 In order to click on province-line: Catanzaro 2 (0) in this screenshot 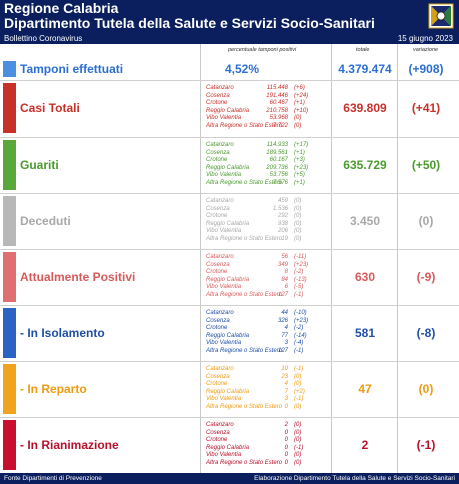, I will do `click(263, 426)`.